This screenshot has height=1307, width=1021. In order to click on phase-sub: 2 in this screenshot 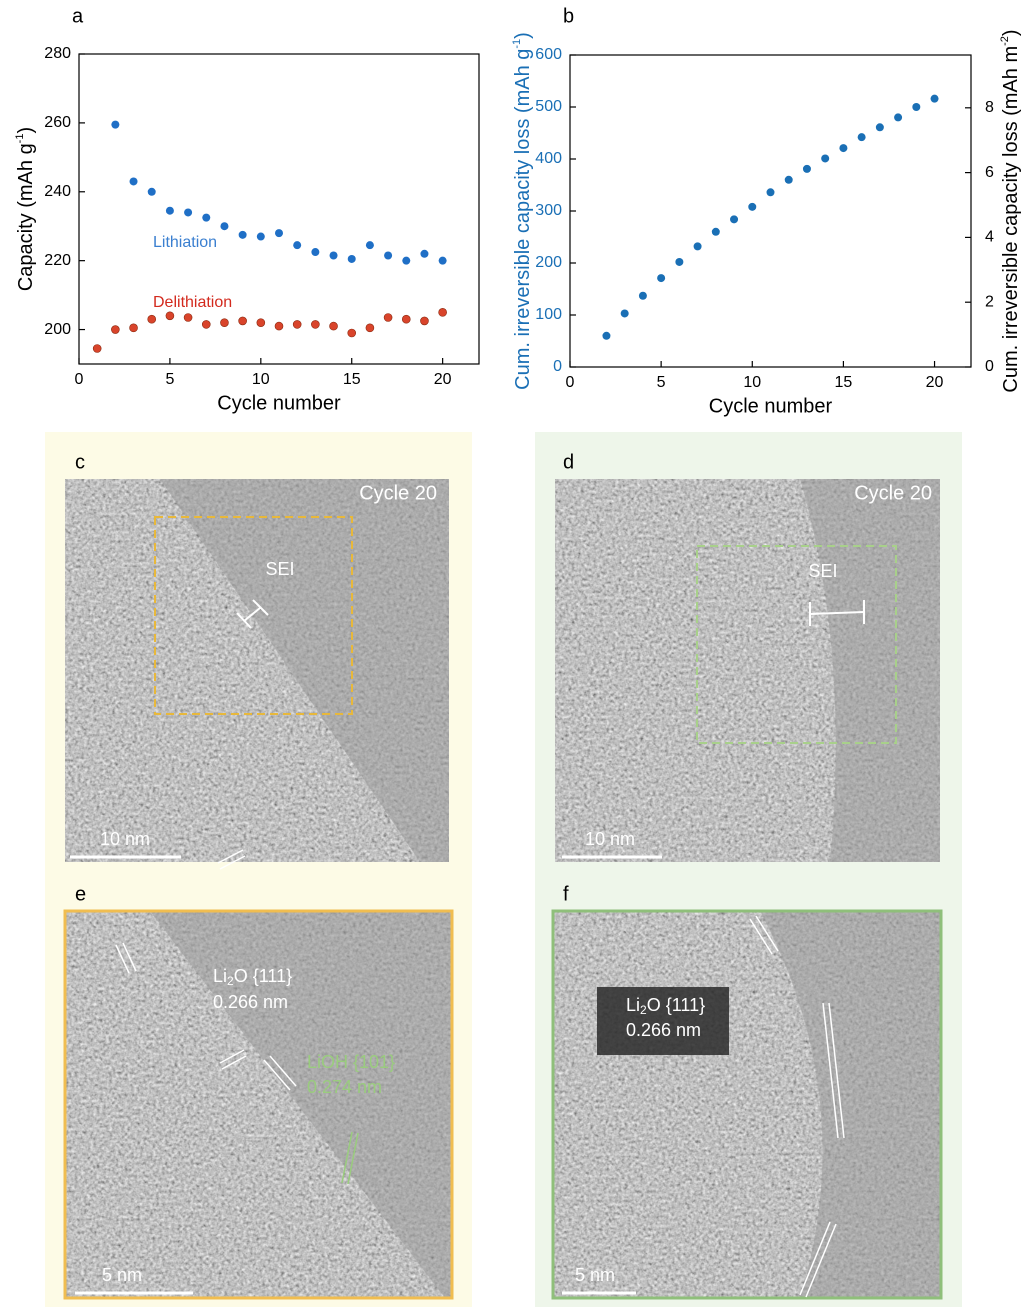, I will do `click(230, 981)`.